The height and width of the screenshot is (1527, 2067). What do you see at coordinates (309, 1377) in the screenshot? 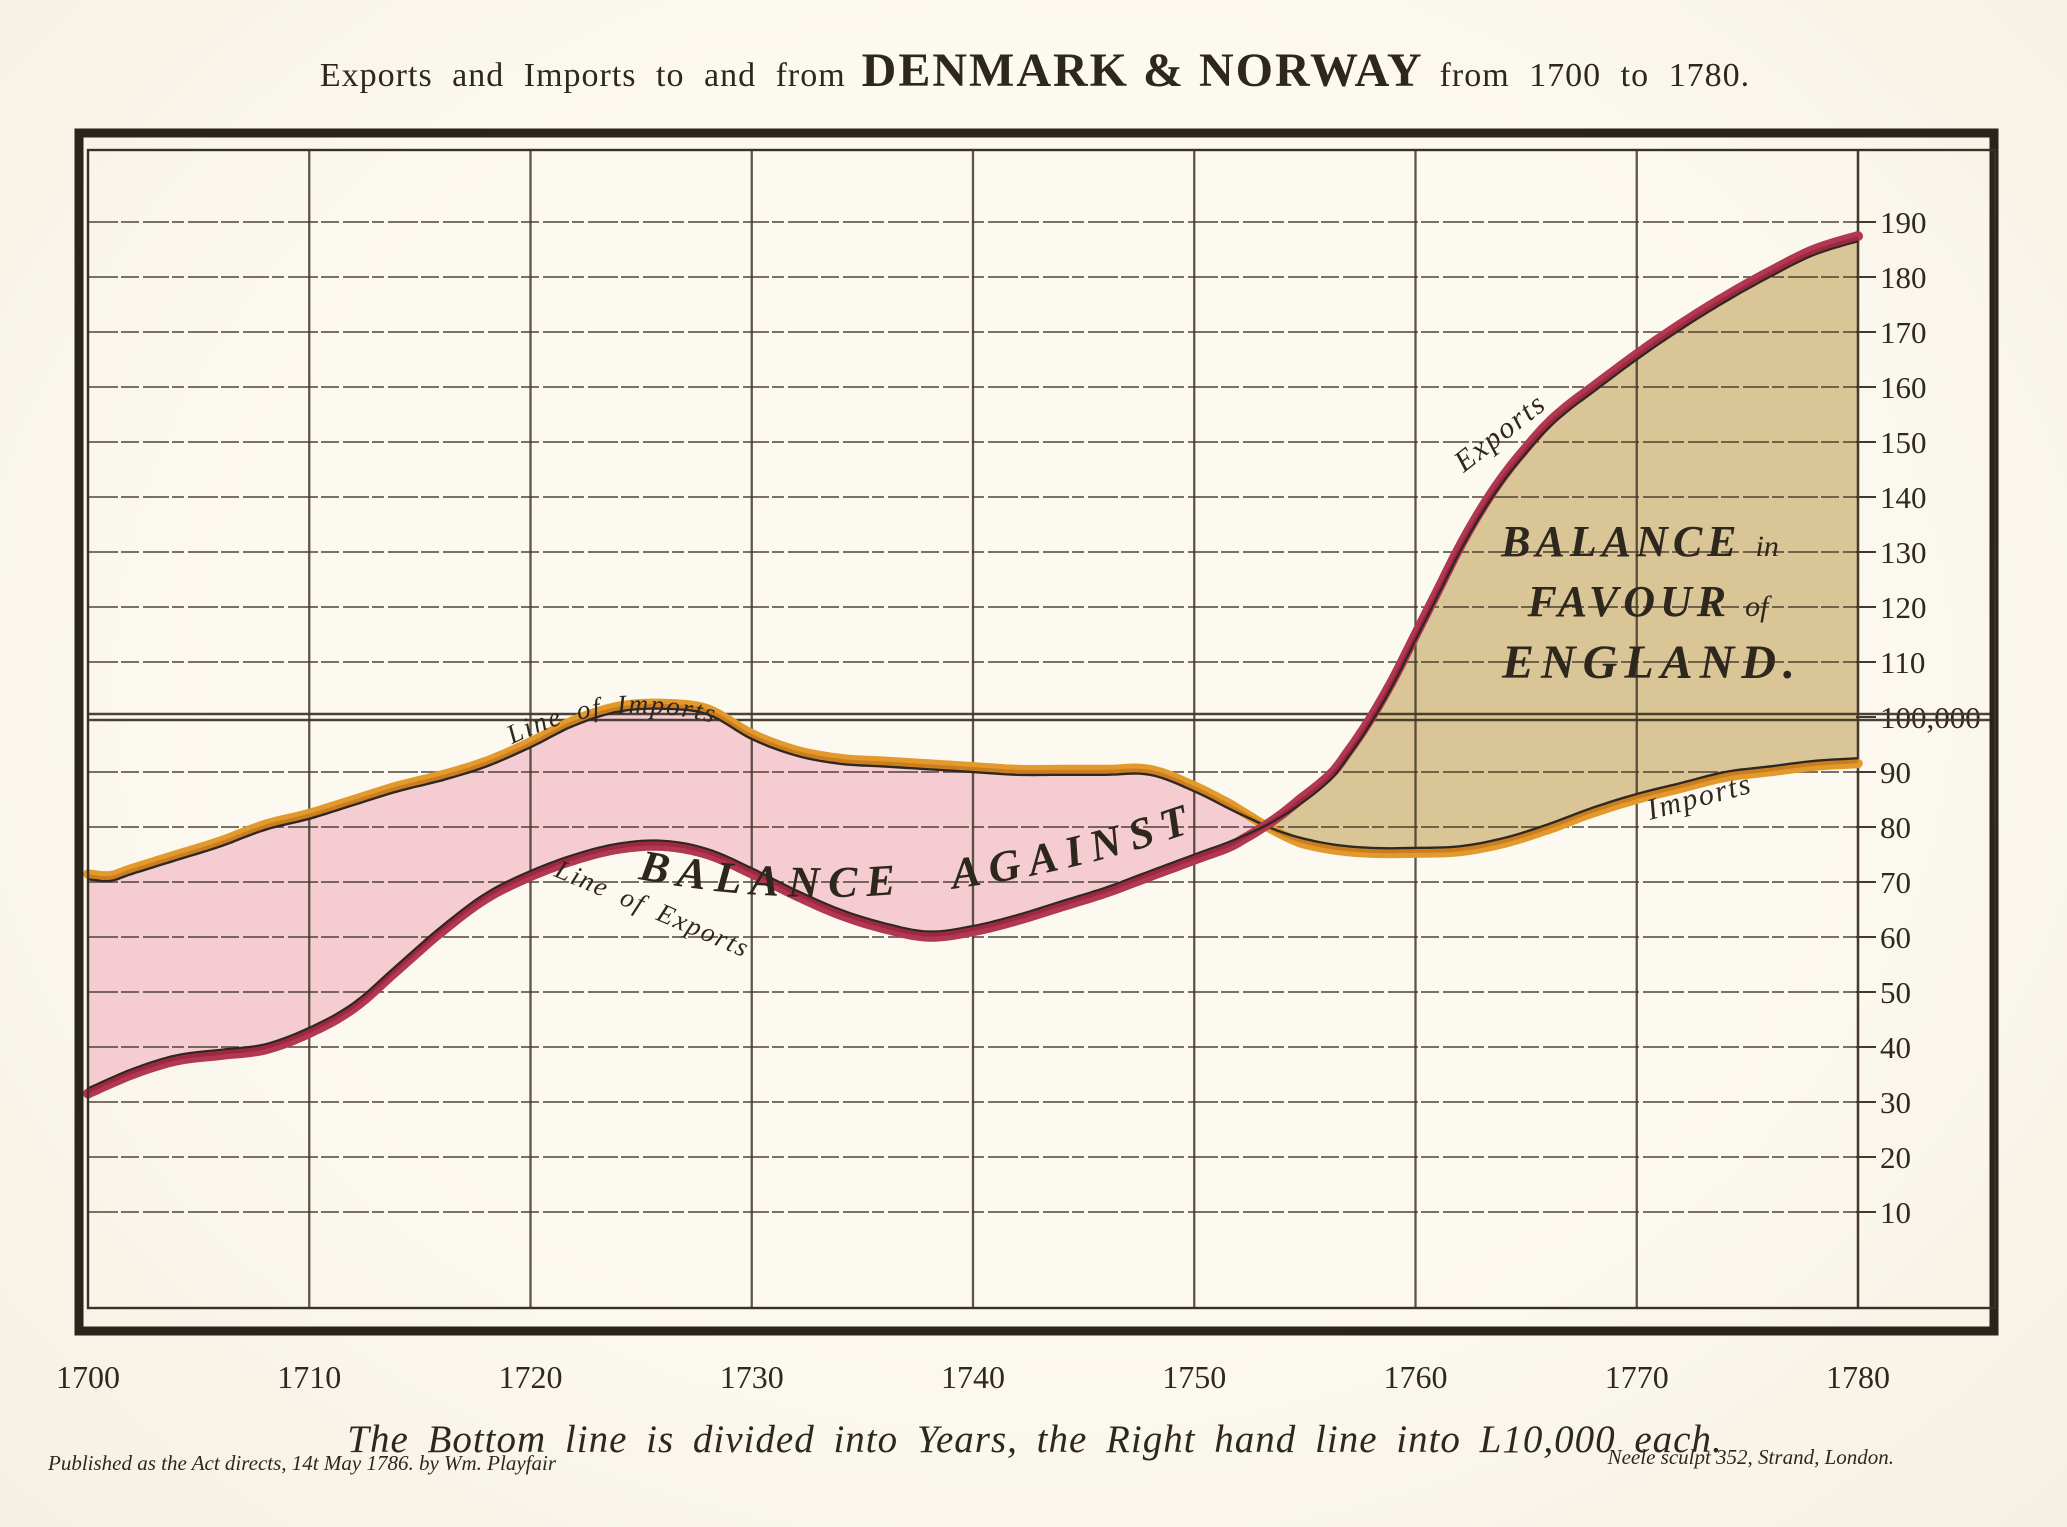
I see `x-tick-label: 1710` at bounding box center [309, 1377].